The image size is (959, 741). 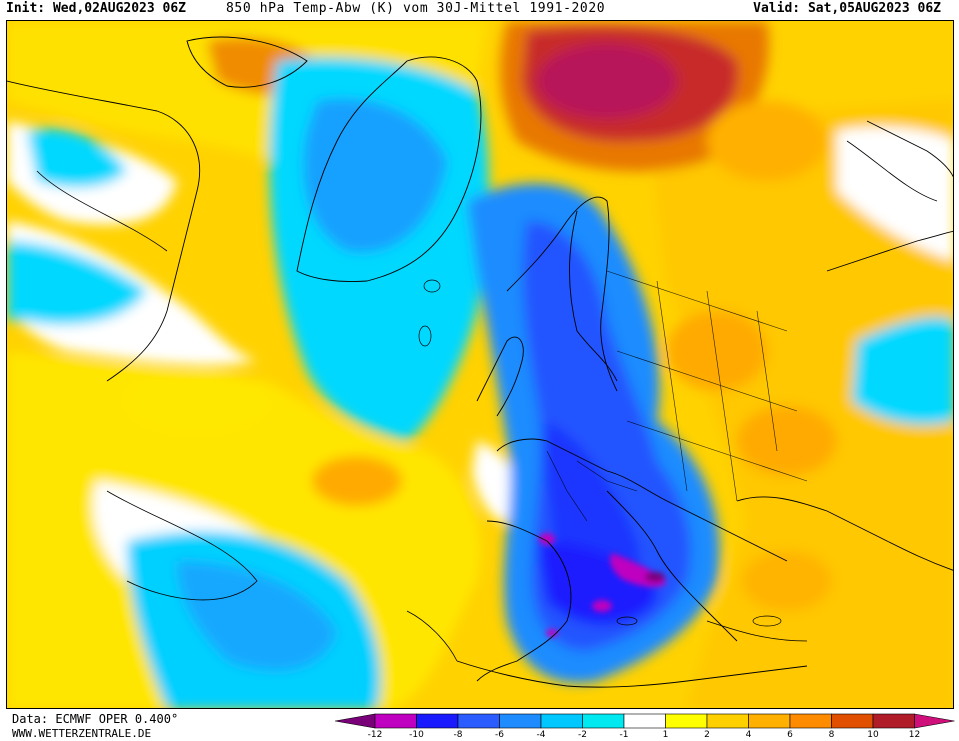 I want to click on legend-tick-label: 10, so click(x=873, y=735).